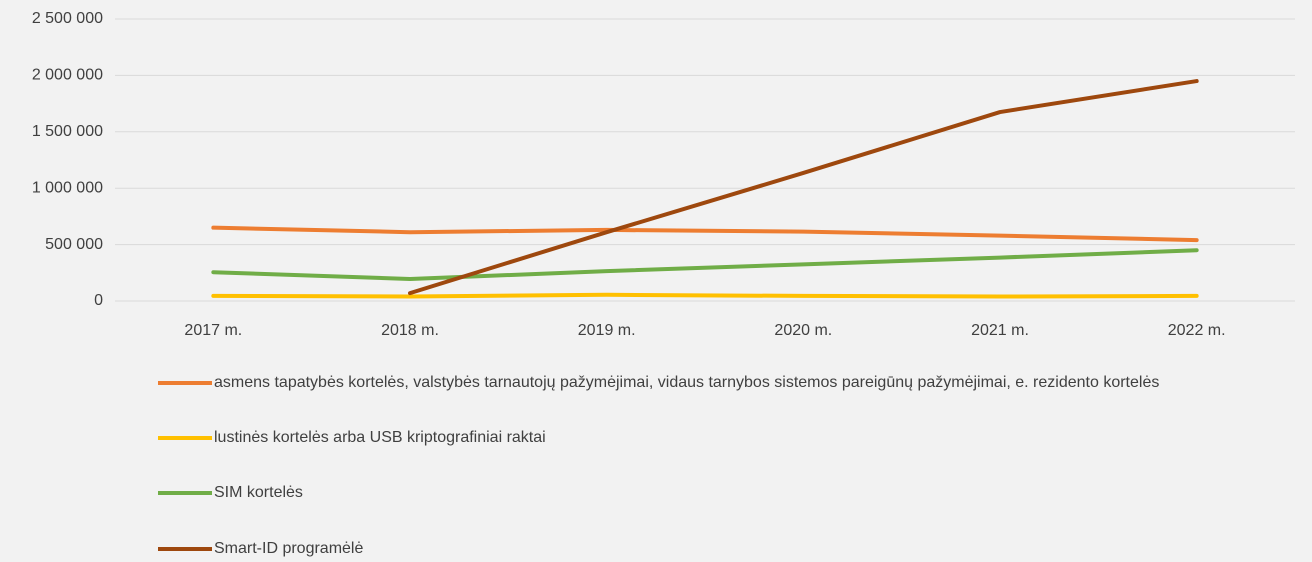  Describe the element at coordinates (98, 300) in the screenshot. I see `y-tick-label: 0` at that location.